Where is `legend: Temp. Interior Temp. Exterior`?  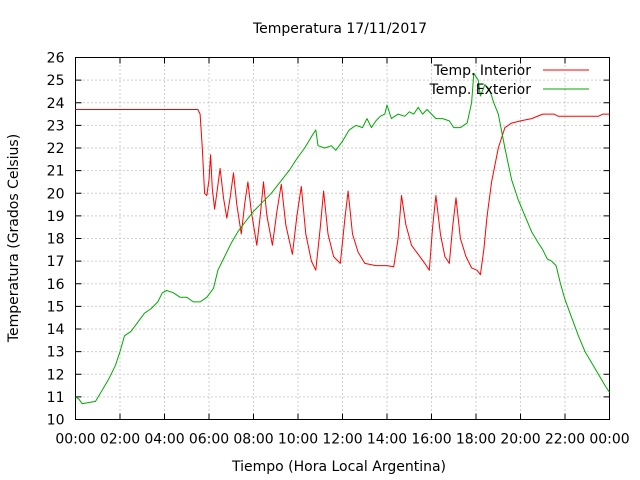
legend: Temp. Interior Temp. Exterior is located at coordinates (509, 80).